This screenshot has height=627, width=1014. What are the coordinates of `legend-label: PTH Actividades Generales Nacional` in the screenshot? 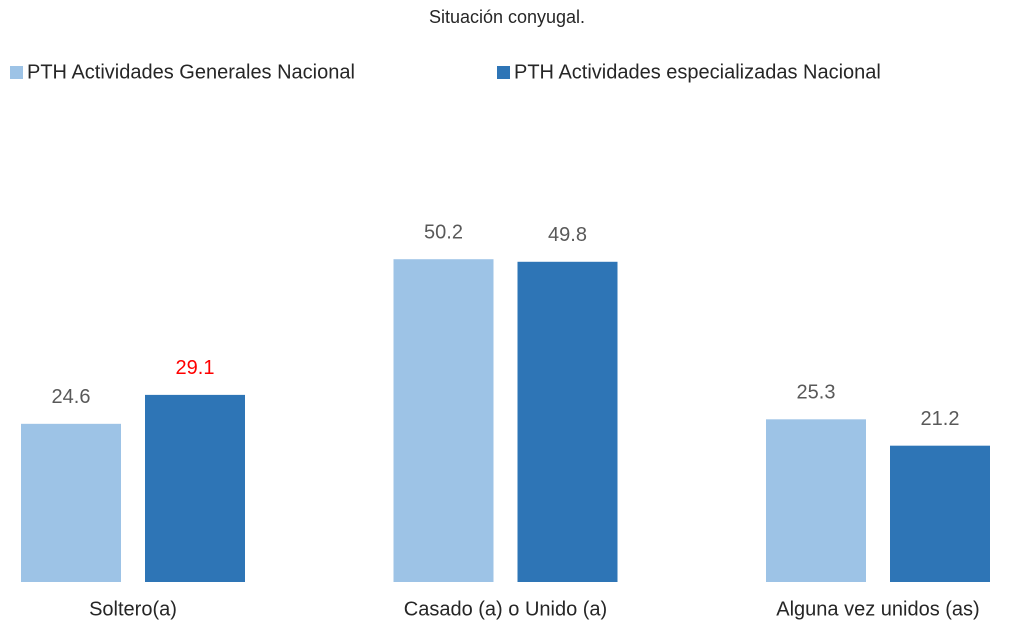 It's located at (191, 72).